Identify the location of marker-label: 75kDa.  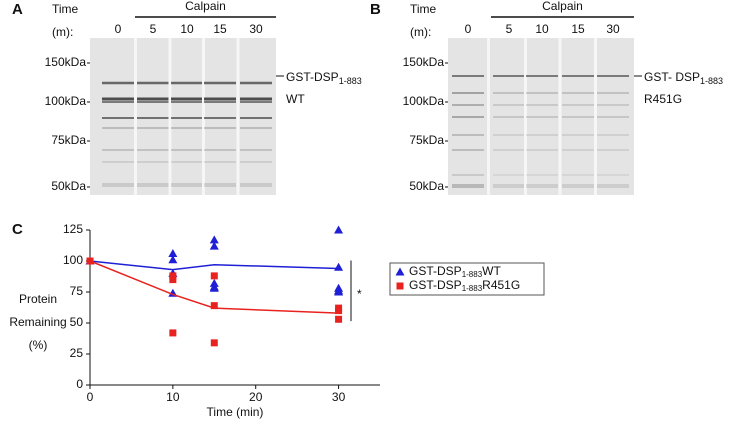
(68, 140).